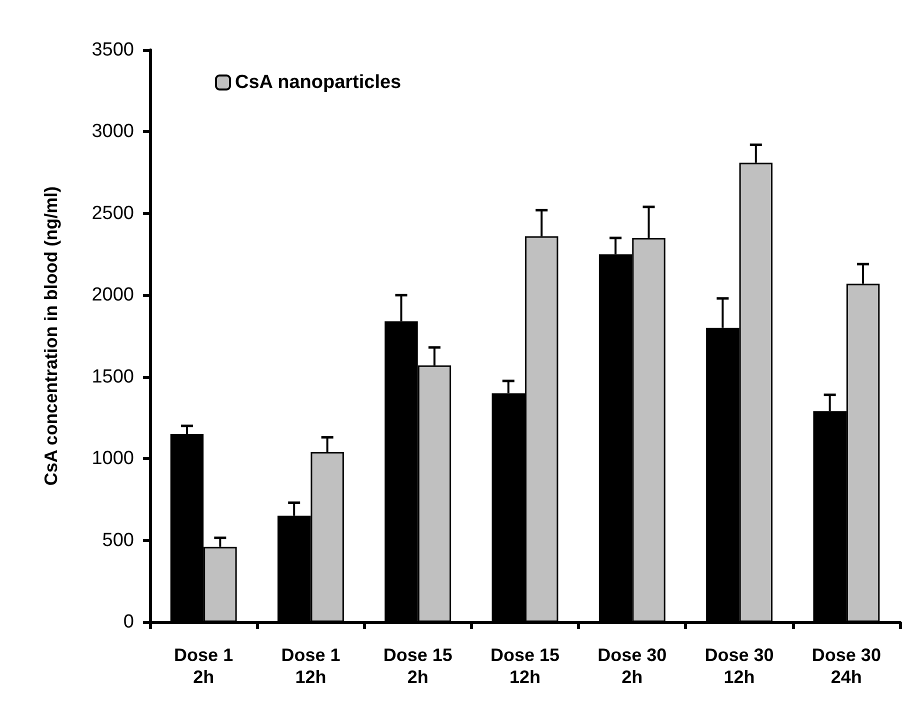 This screenshot has height=706, width=910. What do you see at coordinates (310, 666) in the screenshot?
I see `x-tick-label: Dose 1 12h` at bounding box center [310, 666].